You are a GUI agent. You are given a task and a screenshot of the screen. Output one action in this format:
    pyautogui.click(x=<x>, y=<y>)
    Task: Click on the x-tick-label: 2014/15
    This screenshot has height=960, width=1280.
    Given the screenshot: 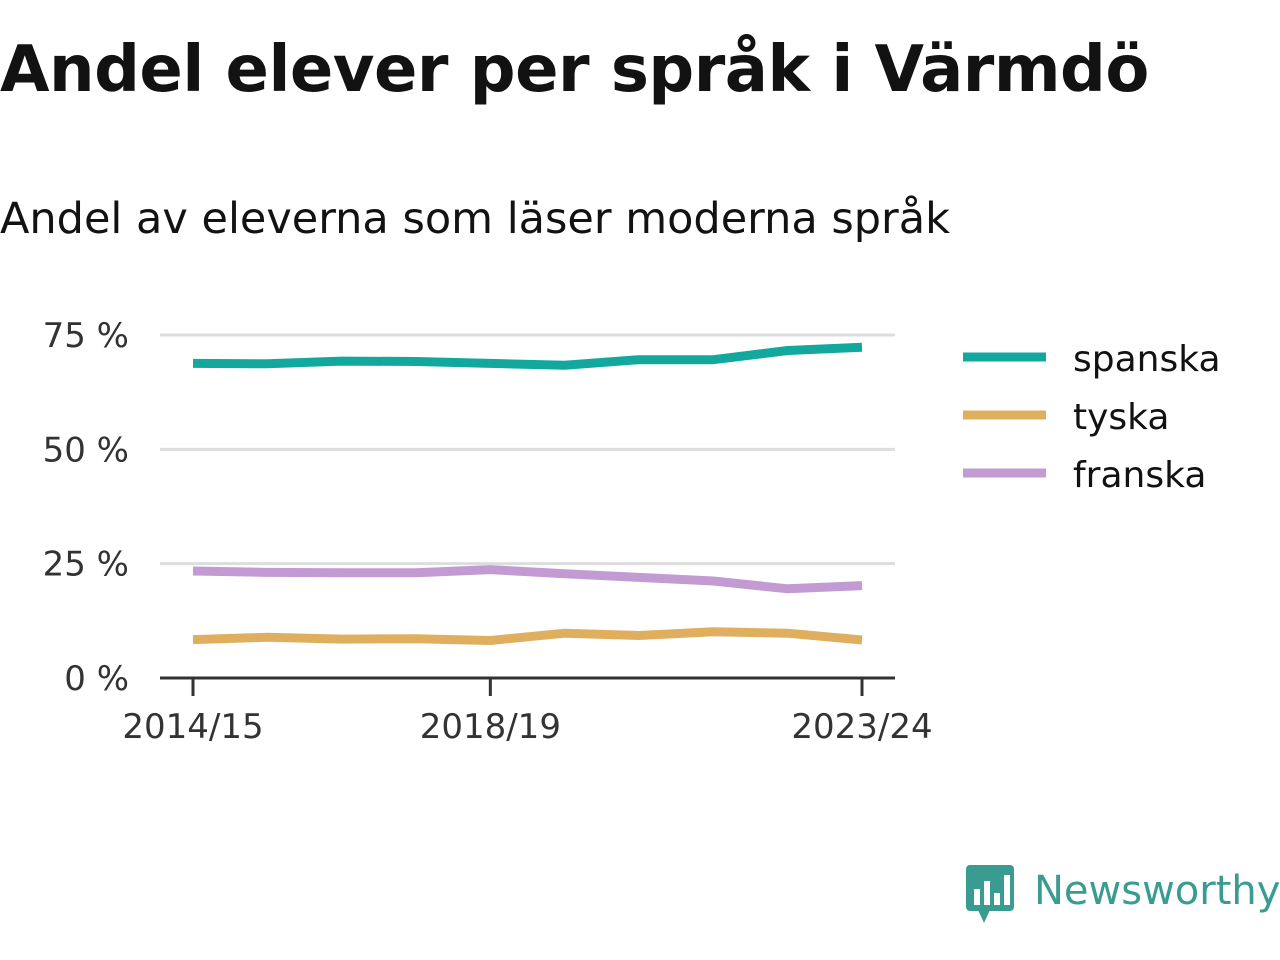 What is the action you would take?
    pyautogui.click(x=192, y=727)
    